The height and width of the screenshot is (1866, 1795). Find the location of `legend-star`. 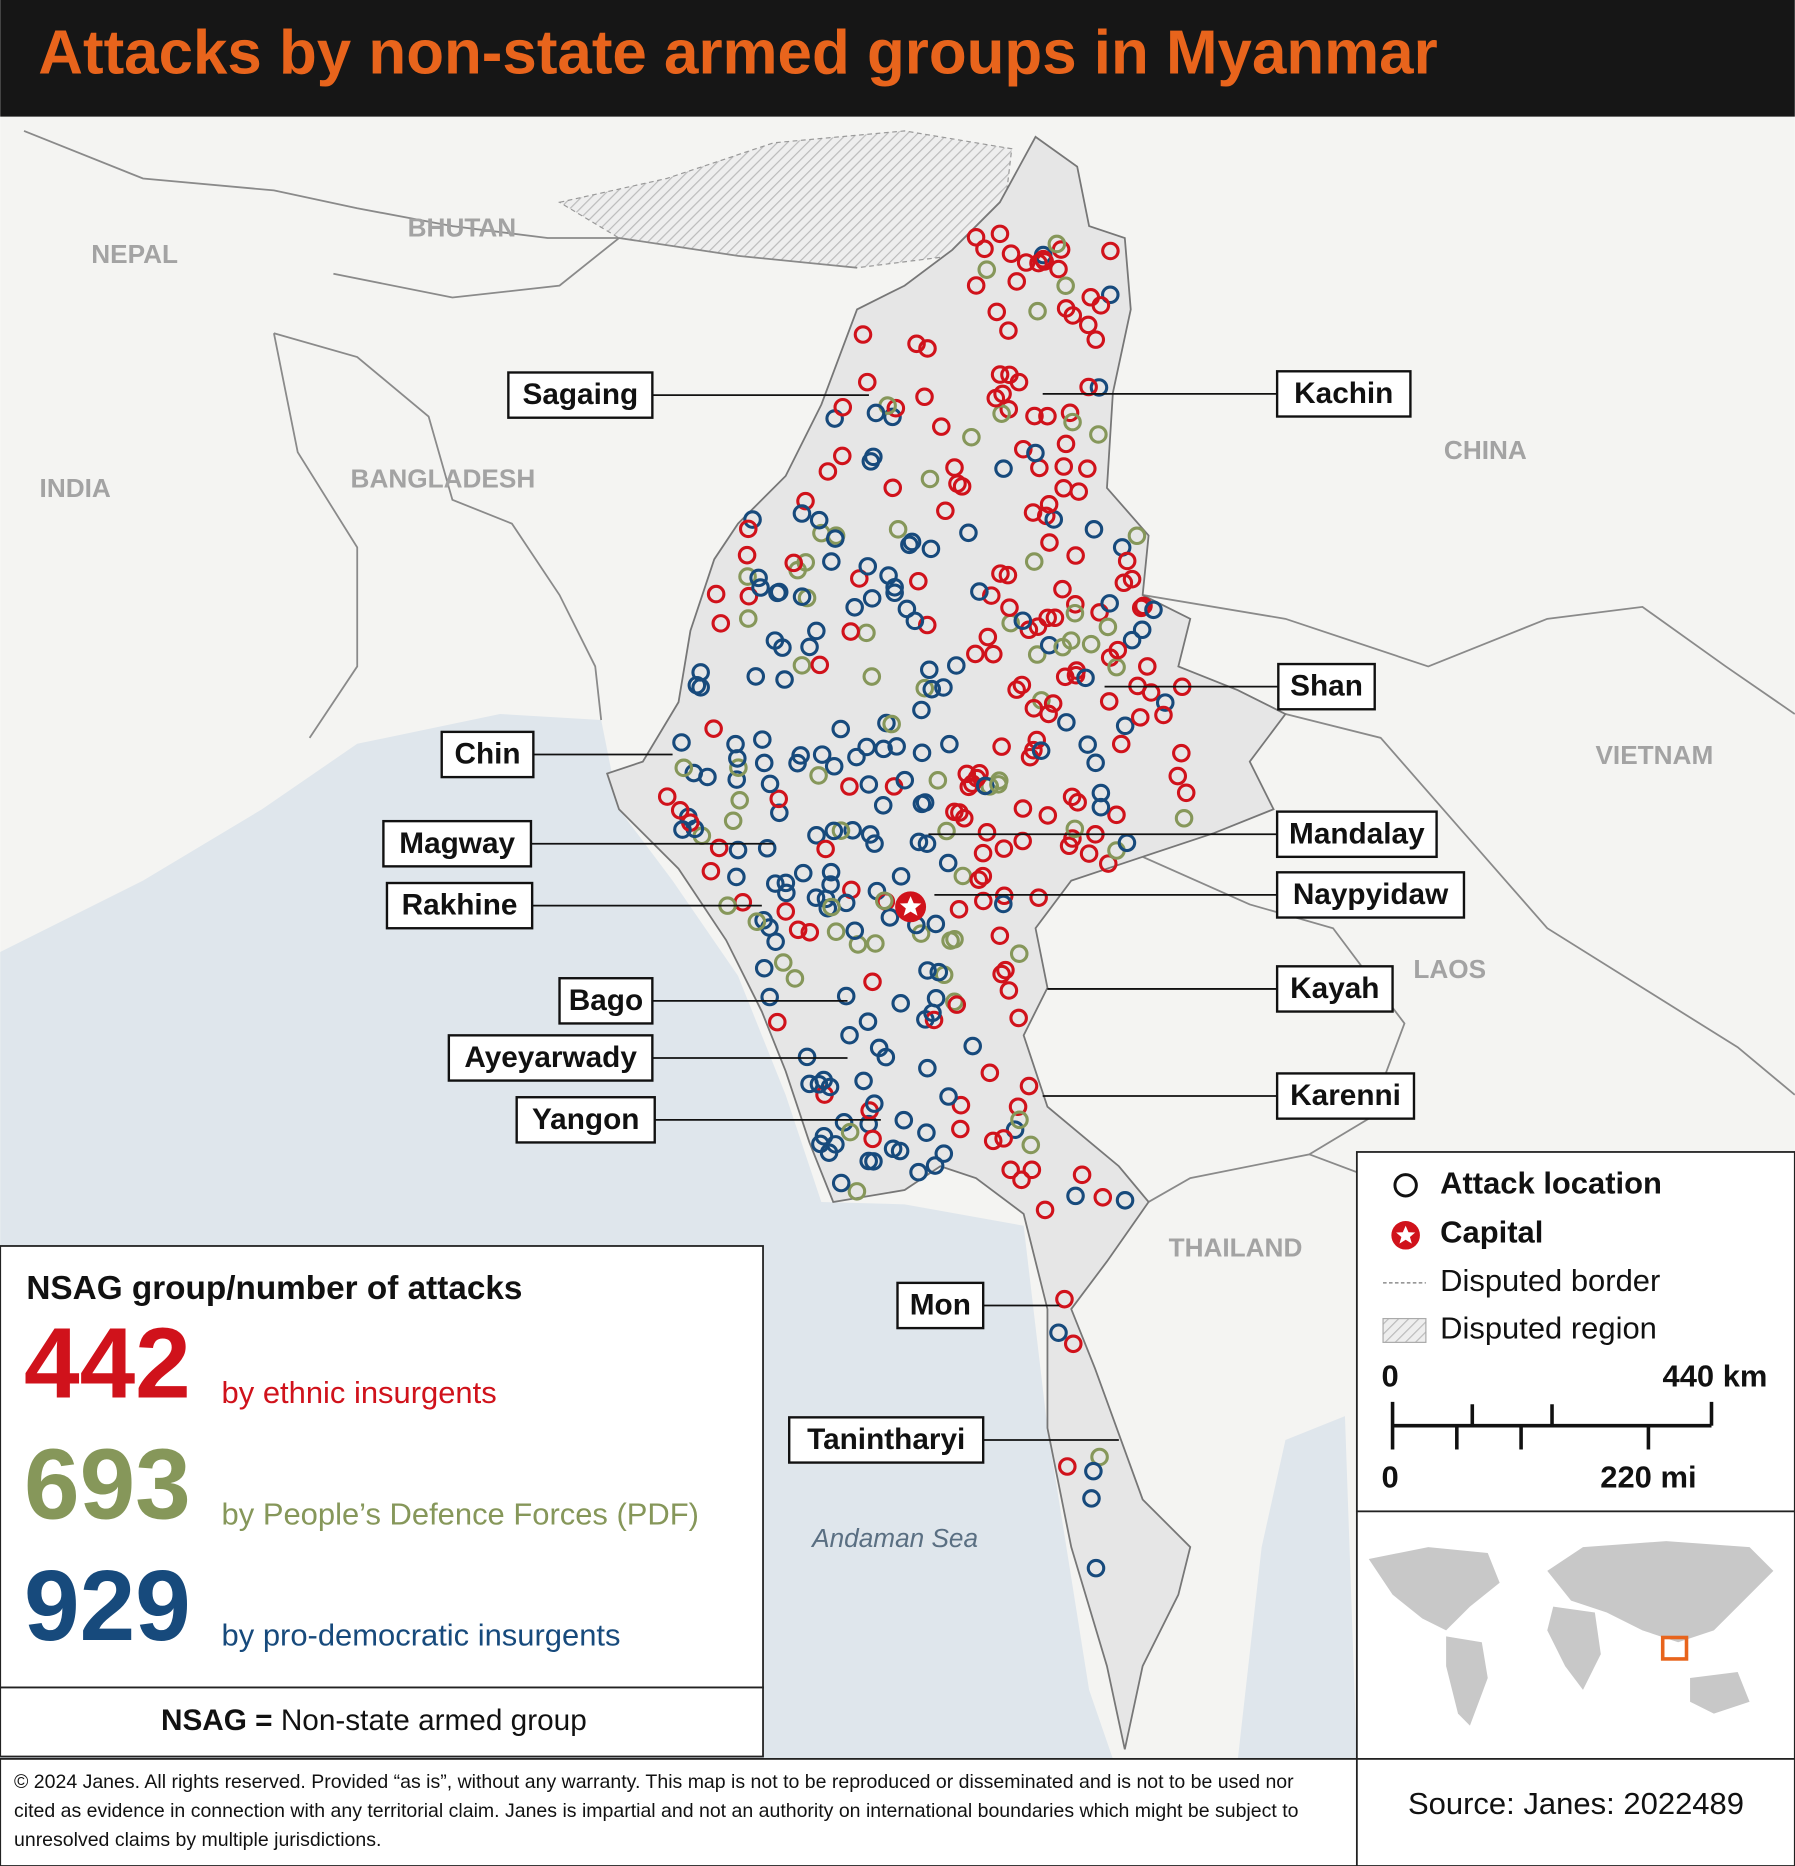

legend-star is located at coordinates (1406, 1234).